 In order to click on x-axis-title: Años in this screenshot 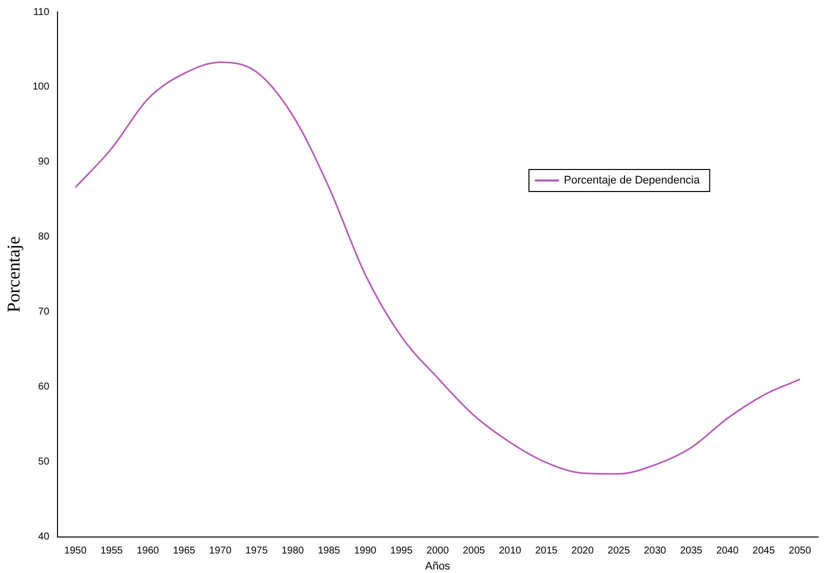, I will do `click(438, 566)`.